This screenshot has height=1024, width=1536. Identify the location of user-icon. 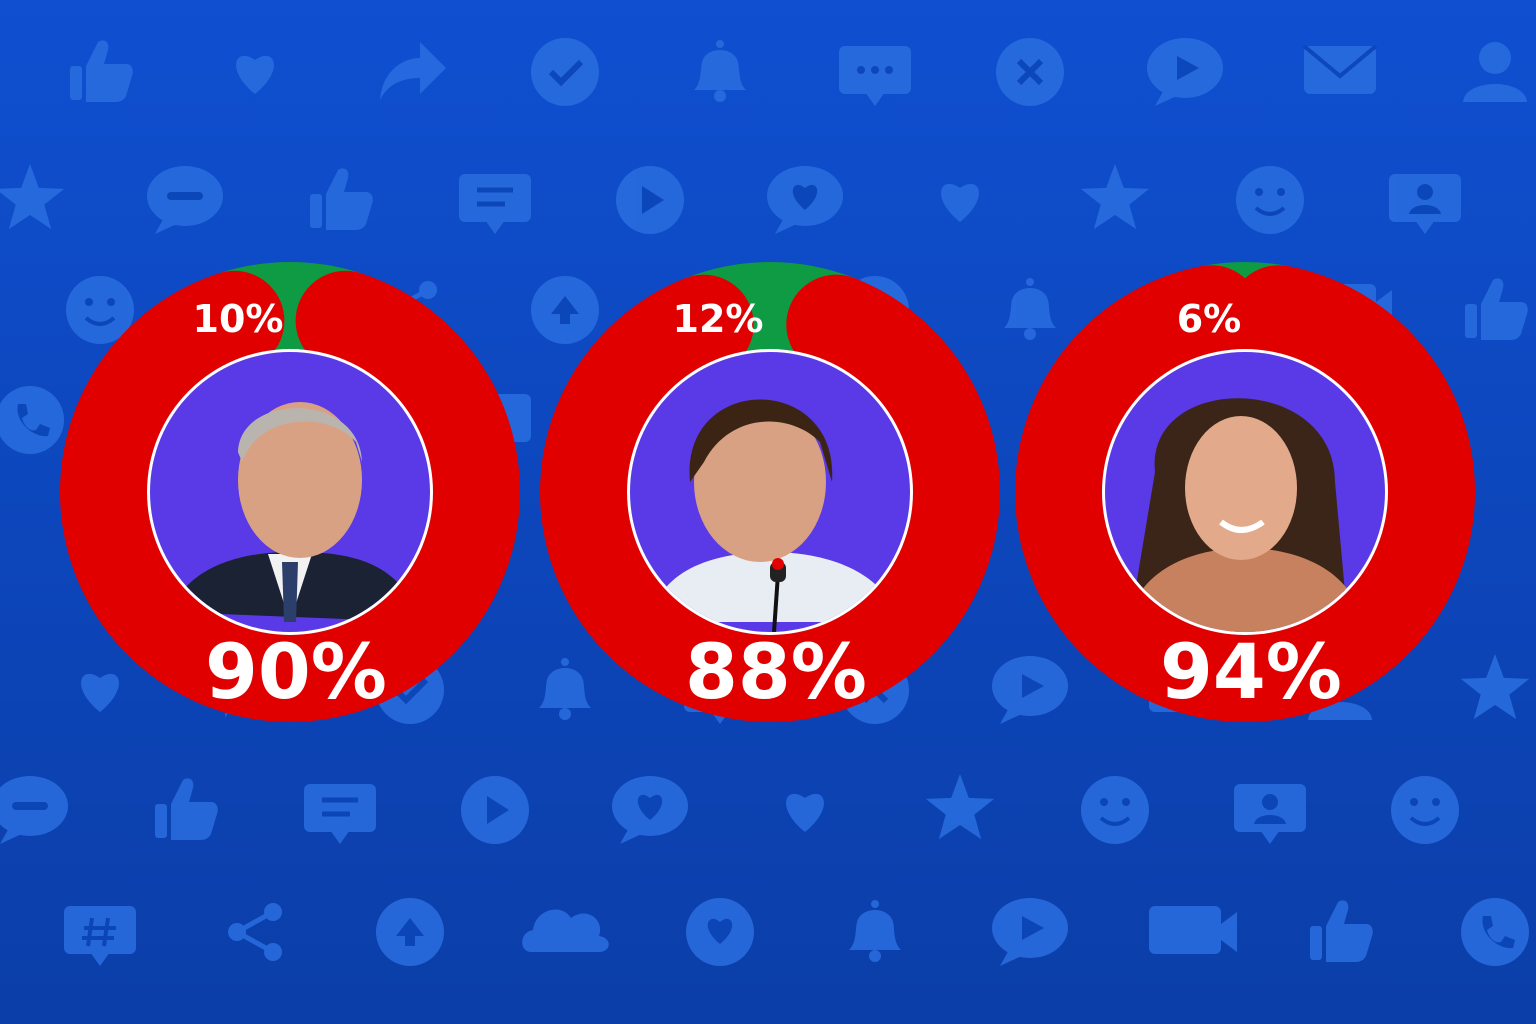
(1495, 72).